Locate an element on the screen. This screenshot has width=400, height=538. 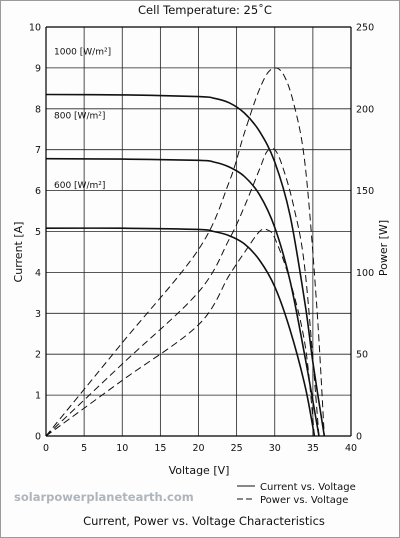
x-tick-label: 35 is located at coordinates (313, 448).